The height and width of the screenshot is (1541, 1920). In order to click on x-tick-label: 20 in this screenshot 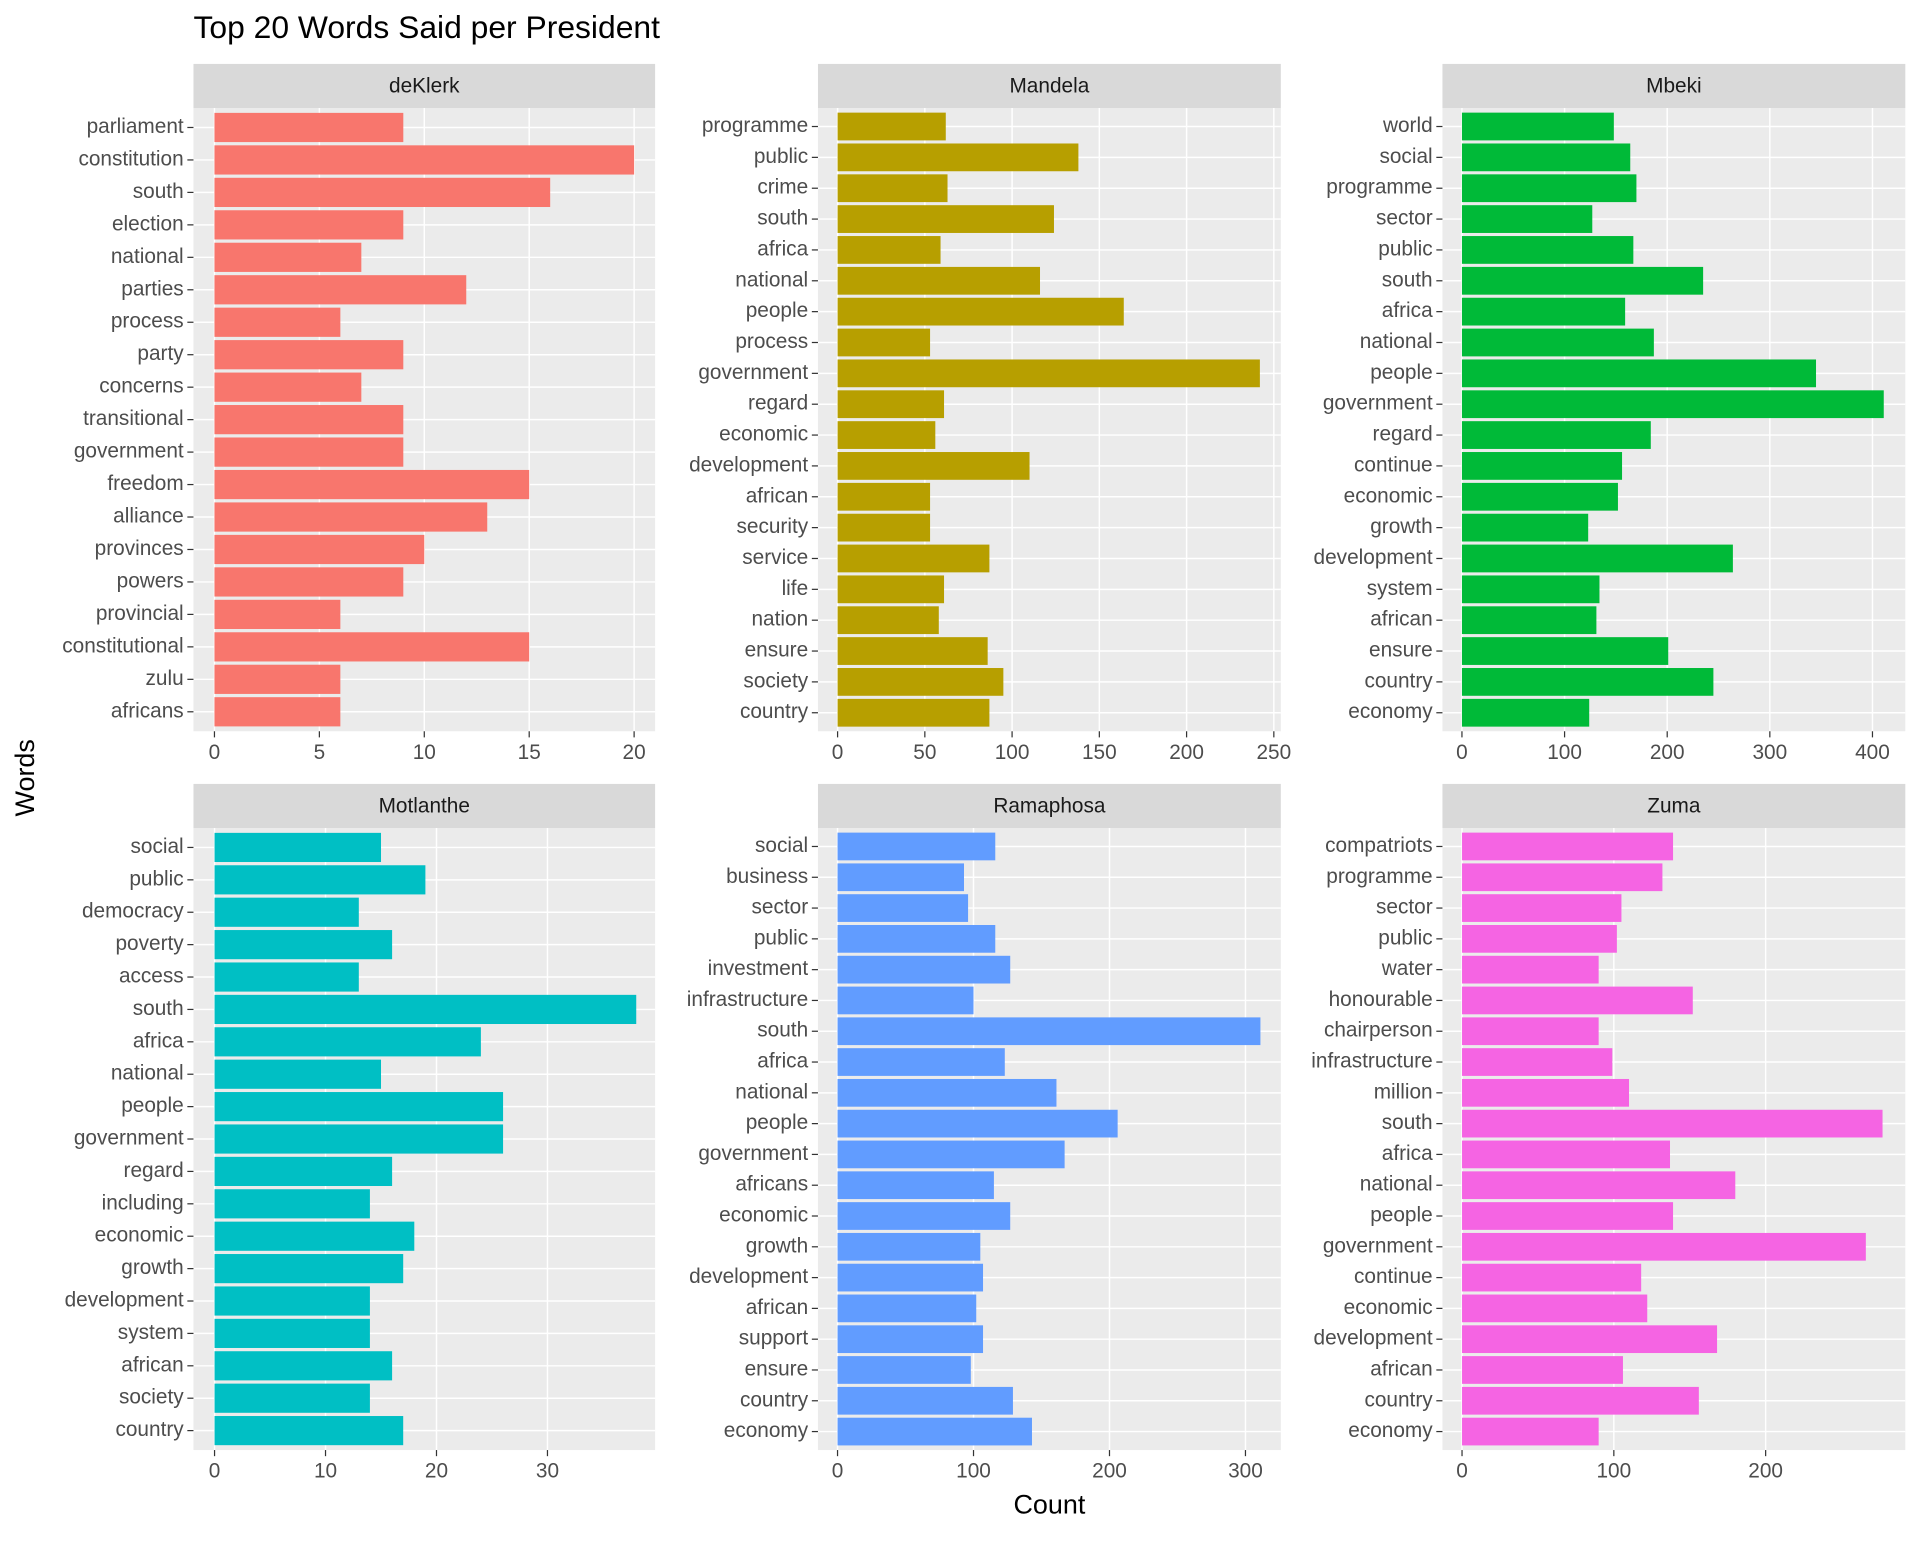, I will do `click(634, 752)`.